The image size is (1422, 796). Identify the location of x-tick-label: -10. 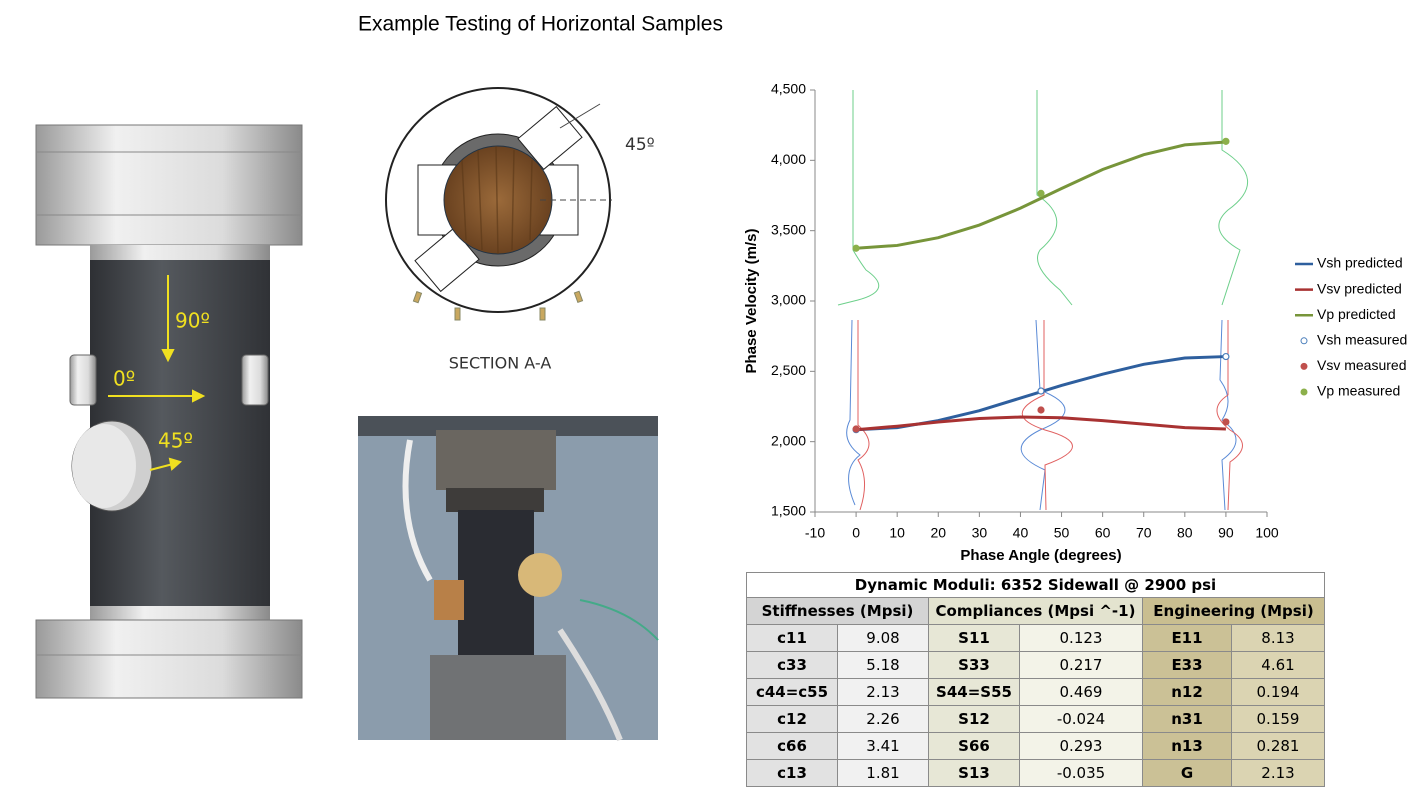
(815, 533).